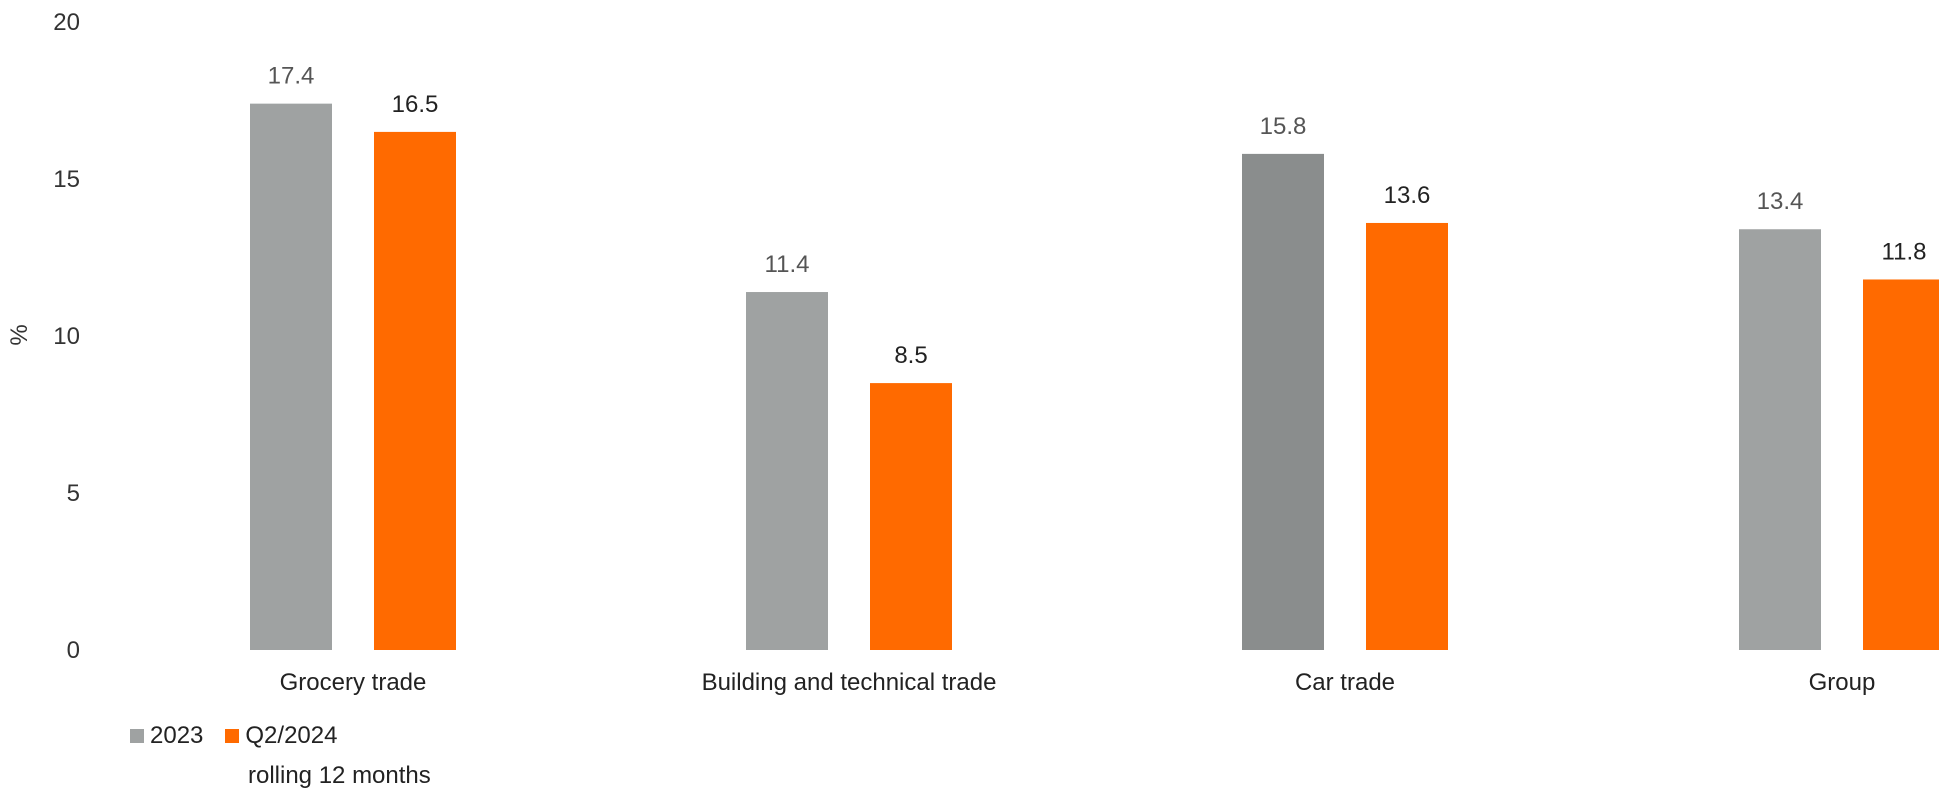 The width and height of the screenshot is (1939, 794). I want to click on legend: 2023 Q2/2024 rolling 12 months, so click(280, 756).